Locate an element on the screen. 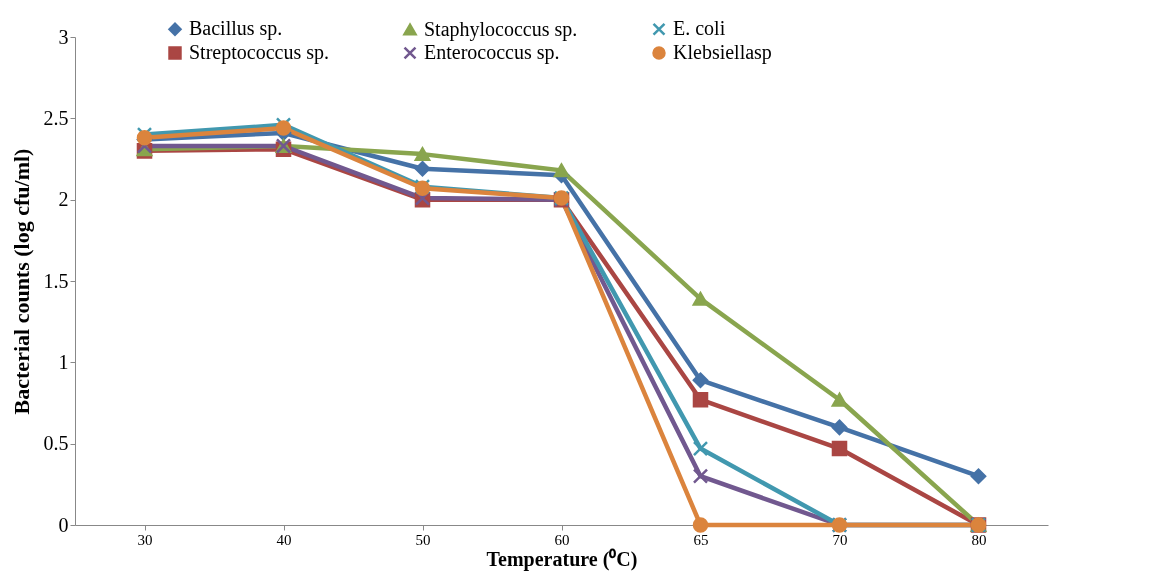 The image size is (1158, 571). x-tick-label: 65 is located at coordinates (701, 539).